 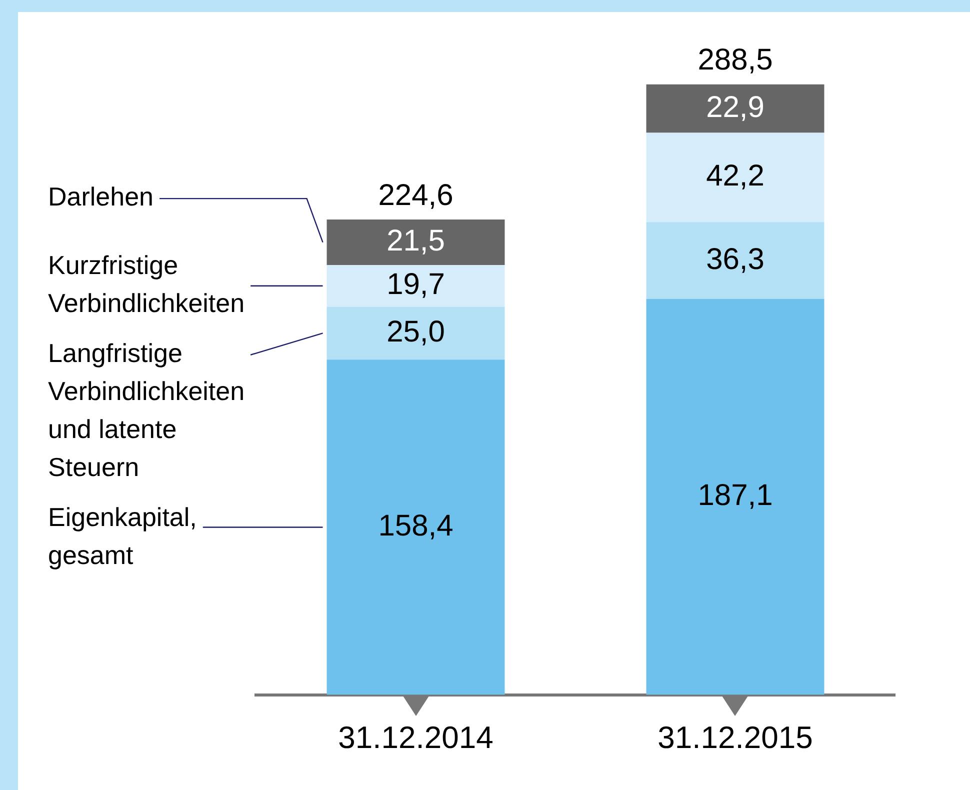 What do you see at coordinates (735, 737) in the screenshot?
I see `x-tick-label: 31.12.2015` at bounding box center [735, 737].